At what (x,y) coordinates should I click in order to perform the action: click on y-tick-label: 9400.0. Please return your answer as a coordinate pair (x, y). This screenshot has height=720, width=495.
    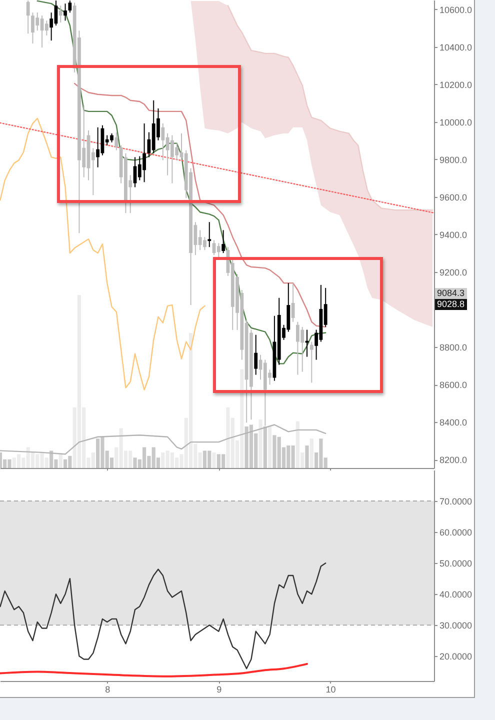
    Looking at the image, I should click on (454, 235).